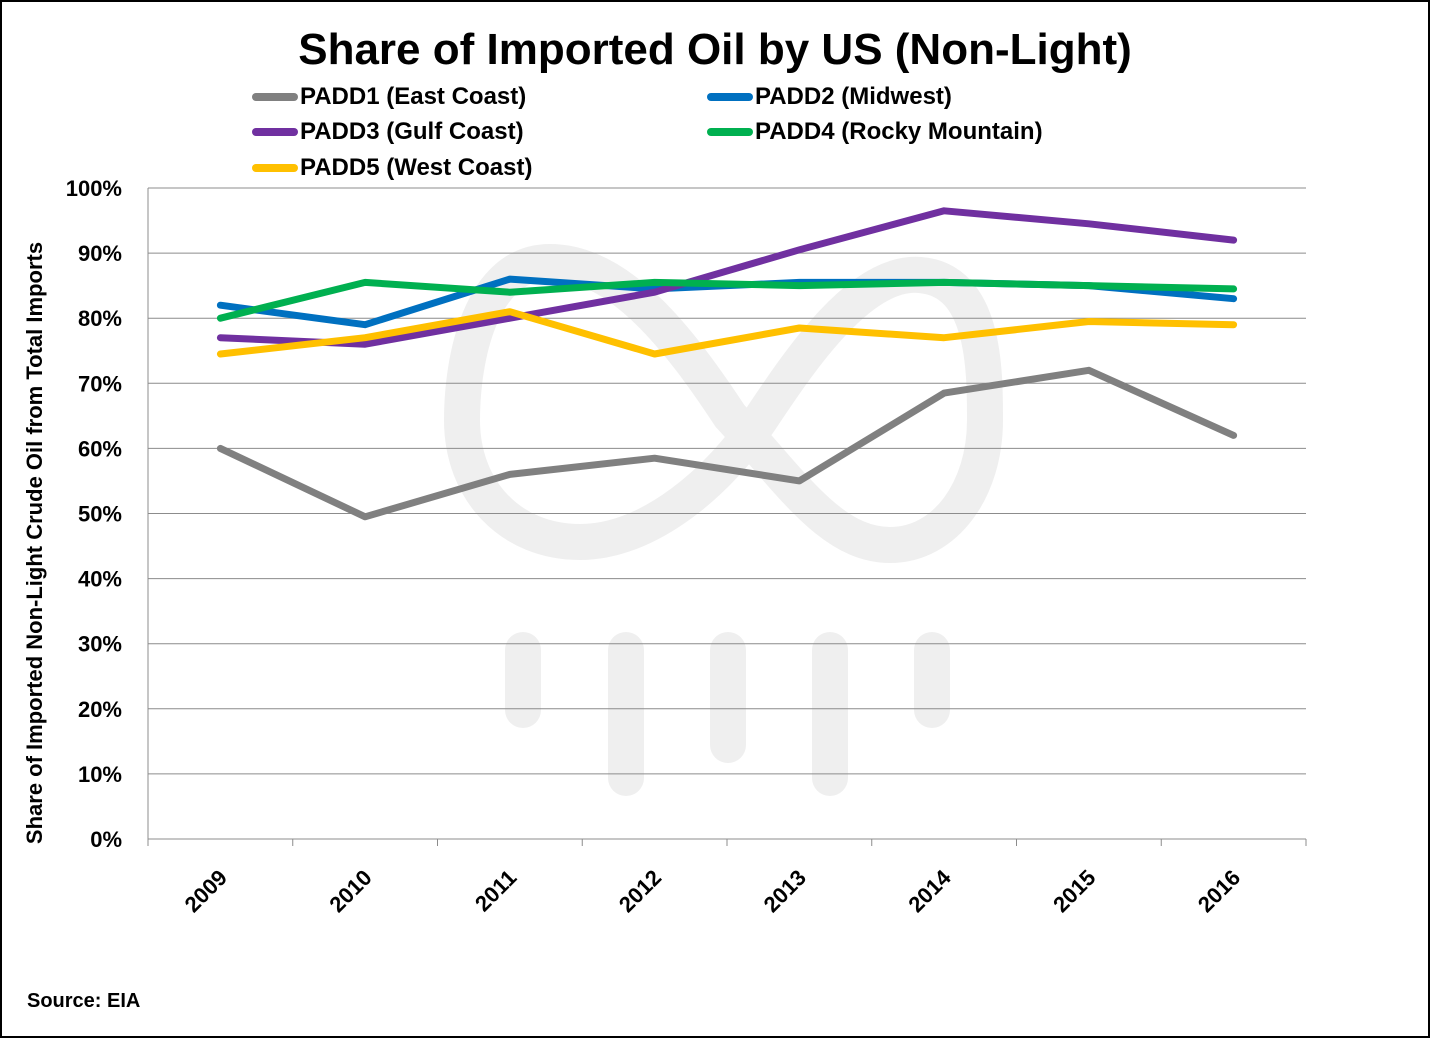  I want to click on x-tick-label: 2013, so click(785, 891).